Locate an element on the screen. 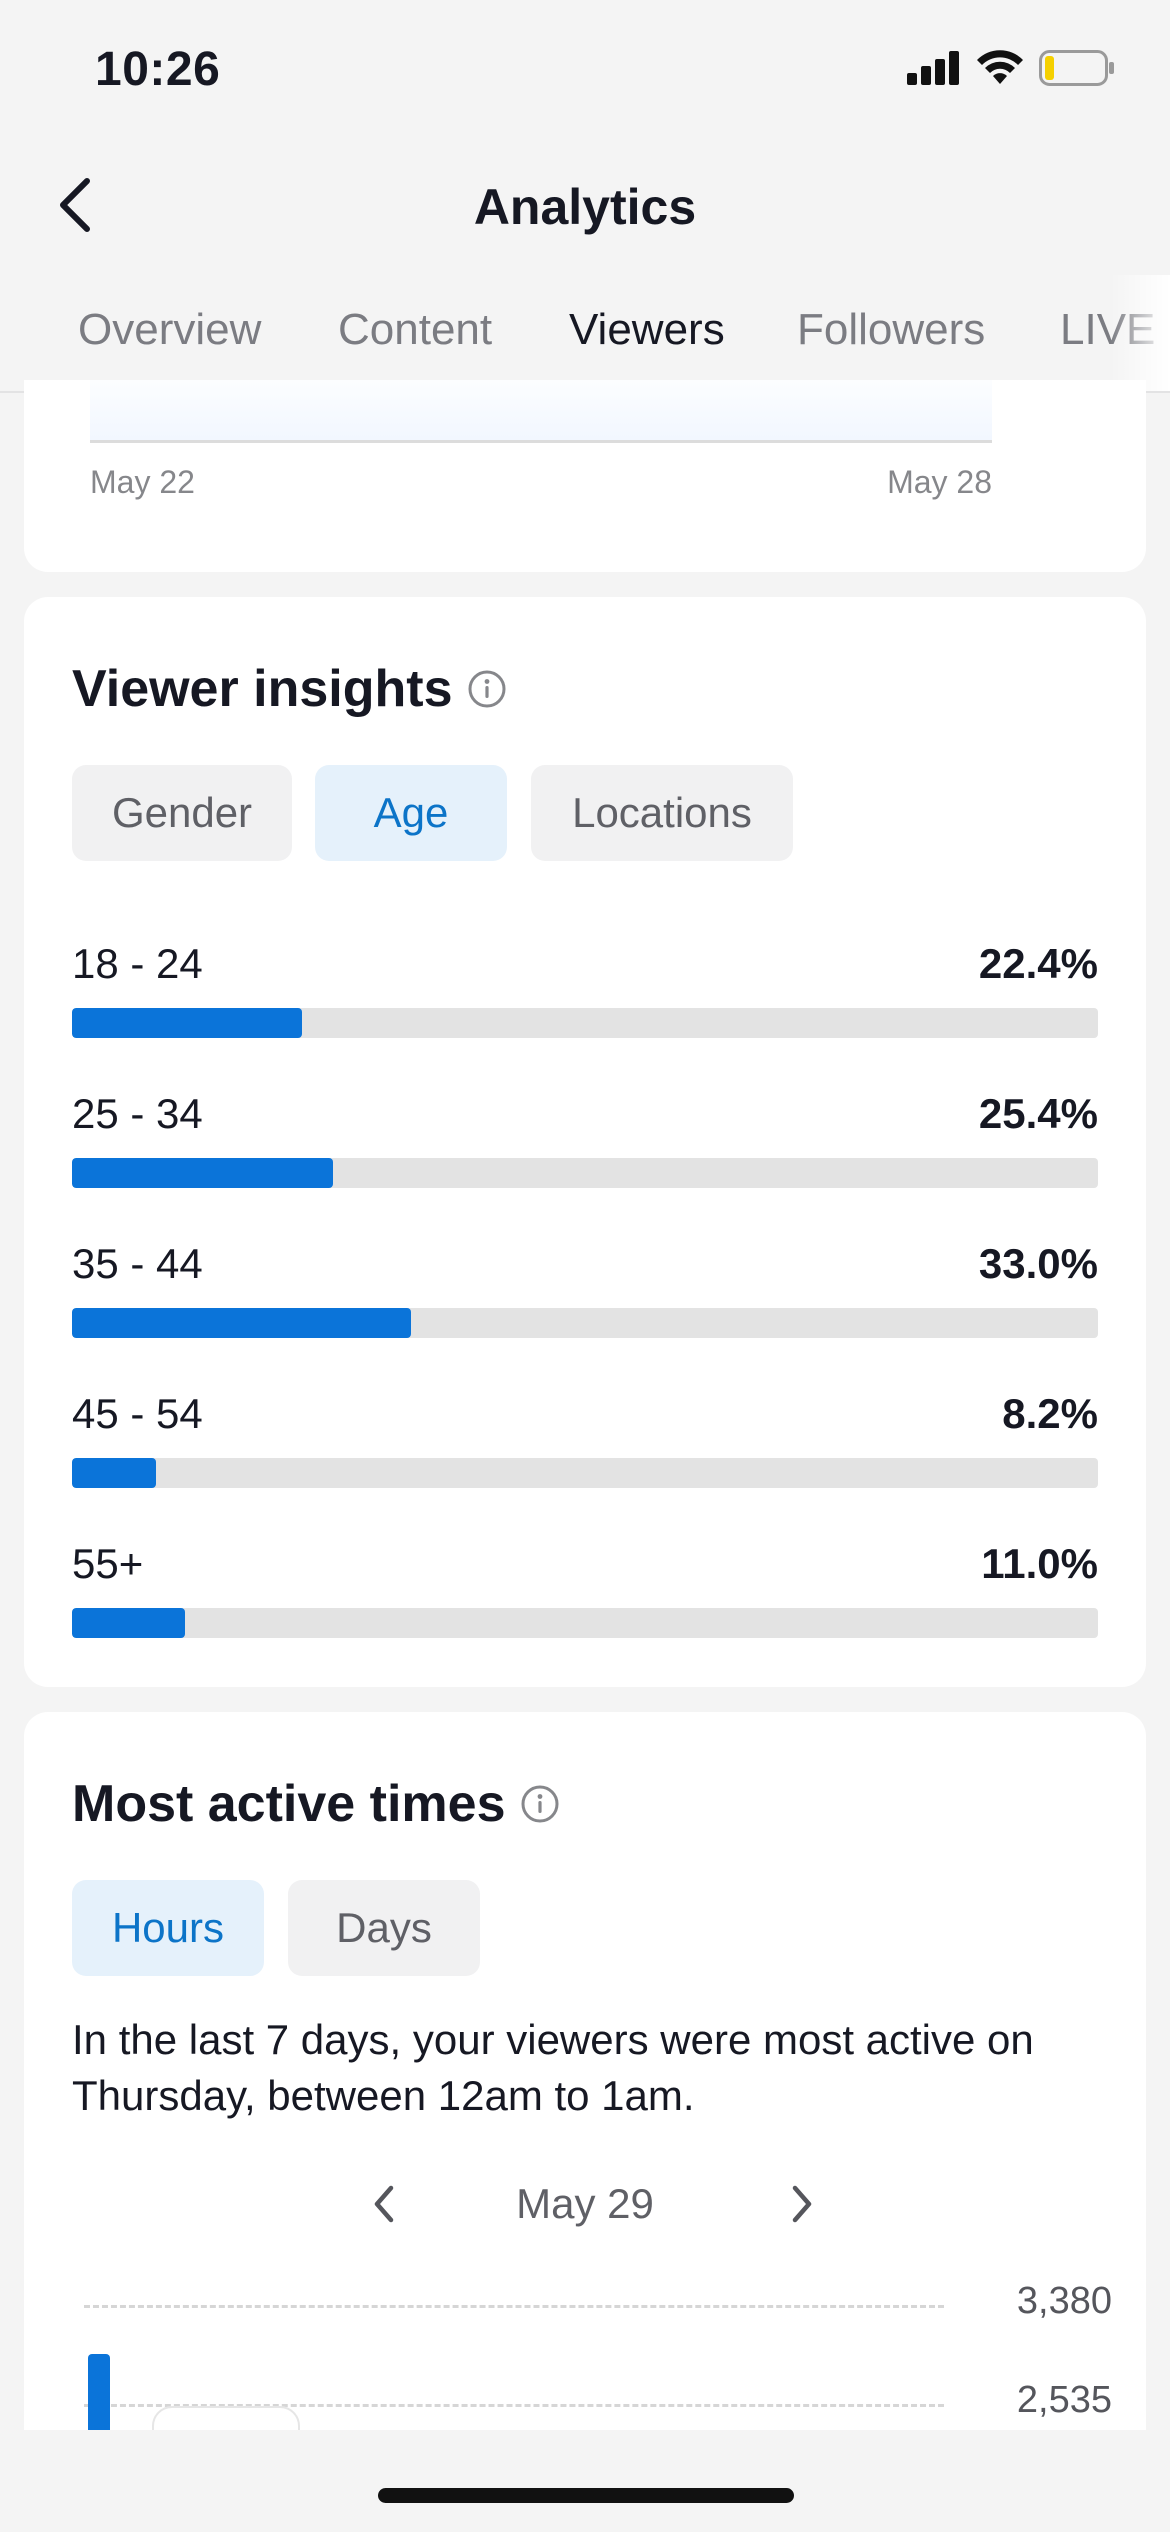 This screenshot has height=2532, width=1170. header: Analytics is located at coordinates (585, 207).